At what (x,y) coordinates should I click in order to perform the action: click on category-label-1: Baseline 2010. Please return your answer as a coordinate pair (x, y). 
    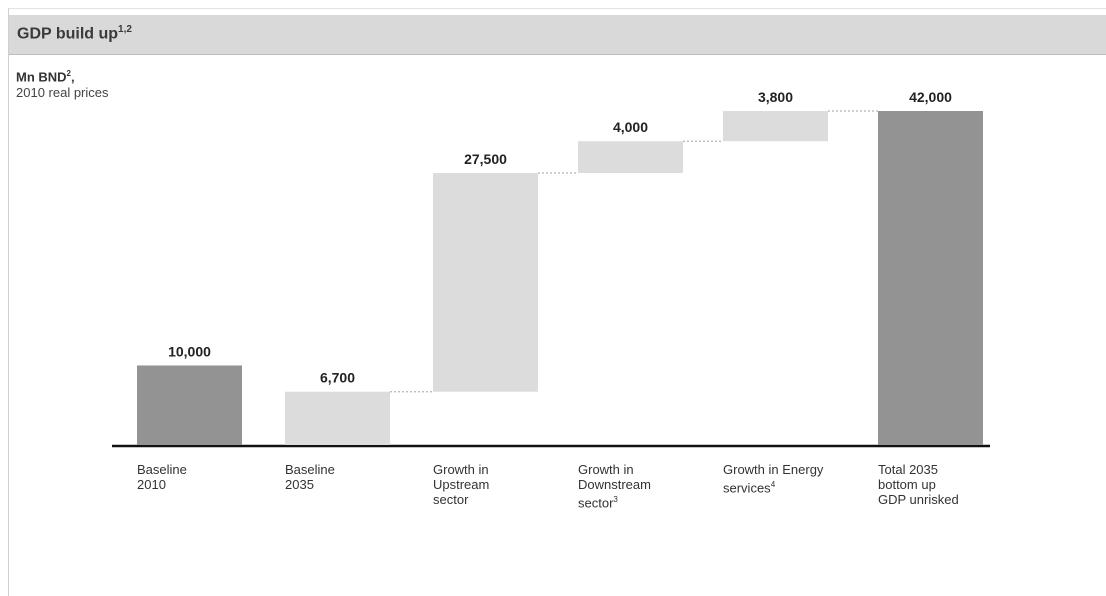
    Looking at the image, I should click on (162, 477).